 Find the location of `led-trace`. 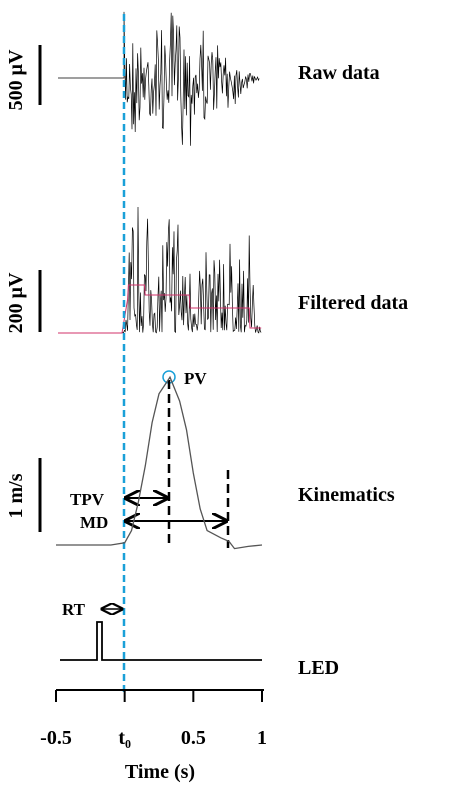

led-trace is located at coordinates (161, 641).